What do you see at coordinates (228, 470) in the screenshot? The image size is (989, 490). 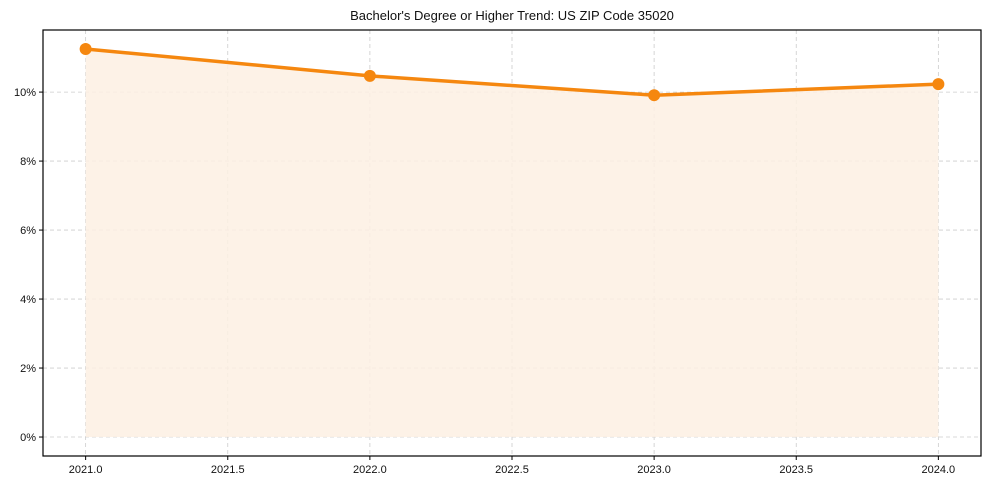 I see `x-tick-label: 2021.5` at bounding box center [228, 470].